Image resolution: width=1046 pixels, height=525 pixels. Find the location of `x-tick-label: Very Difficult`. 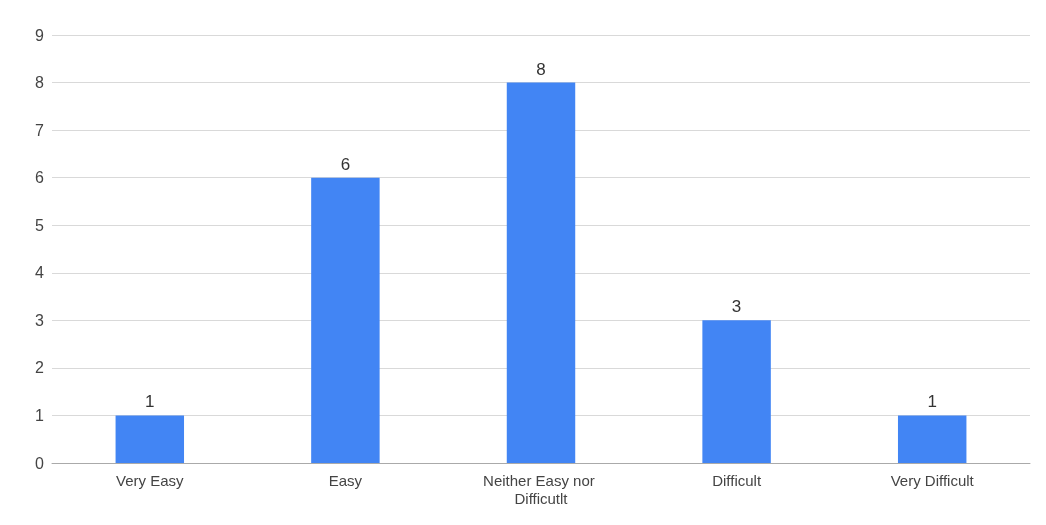

x-tick-label: Very Difficult is located at coordinates (932, 480).